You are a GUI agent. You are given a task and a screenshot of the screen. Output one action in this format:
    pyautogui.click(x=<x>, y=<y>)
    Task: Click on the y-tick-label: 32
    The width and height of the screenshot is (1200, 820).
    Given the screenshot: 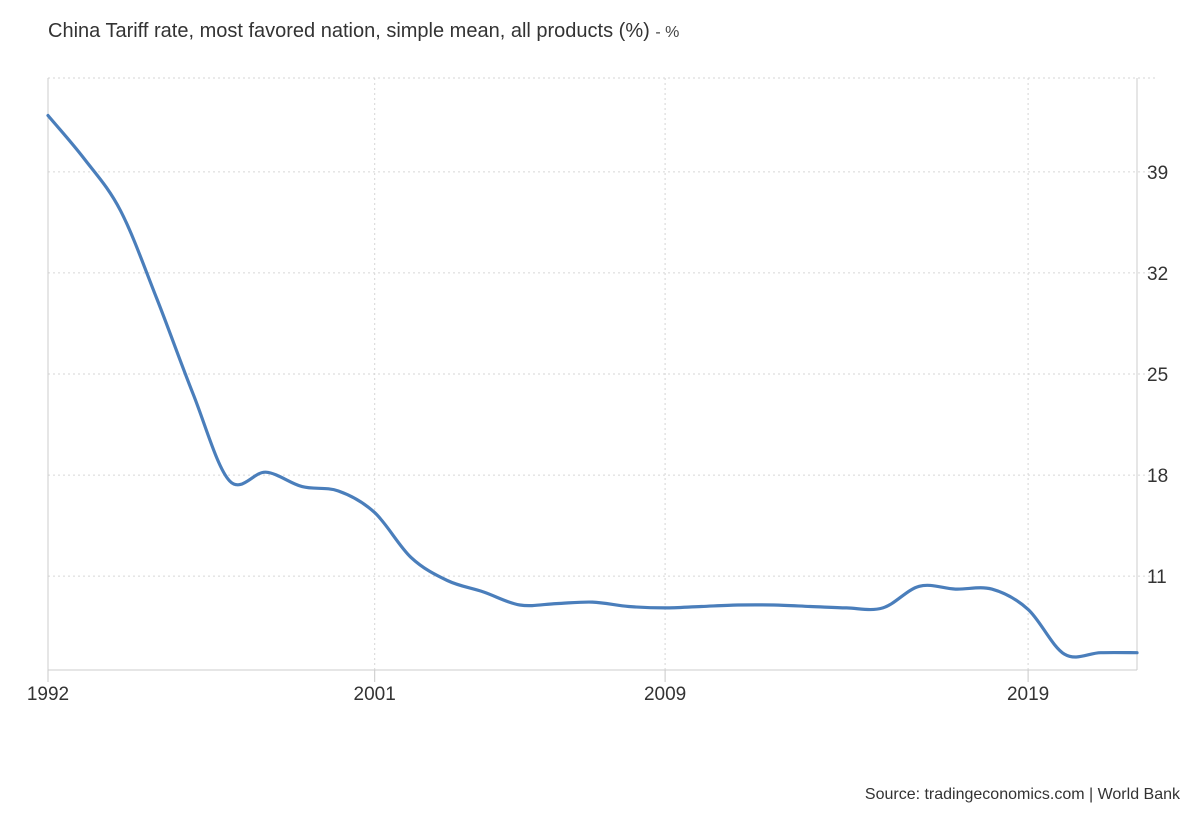 What is the action you would take?
    pyautogui.click(x=1157, y=274)
    